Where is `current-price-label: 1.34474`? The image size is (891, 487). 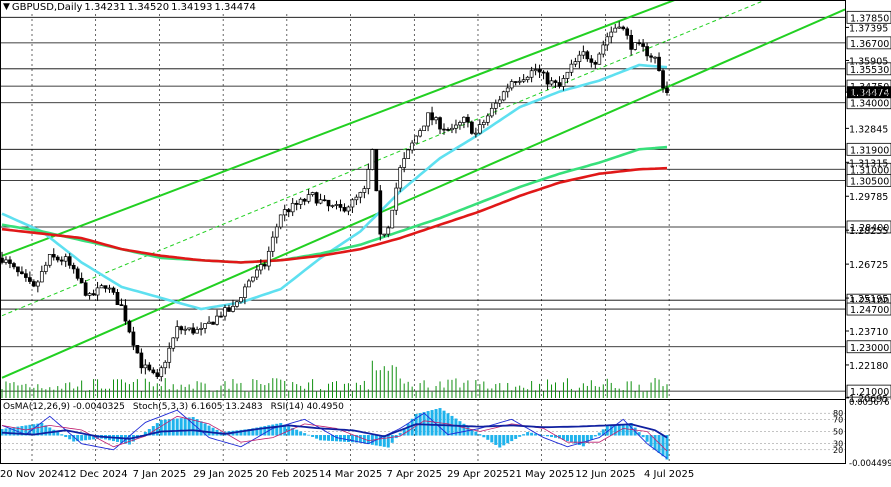 current-price-label: 1.34474 is located at coordinates (869, 93).